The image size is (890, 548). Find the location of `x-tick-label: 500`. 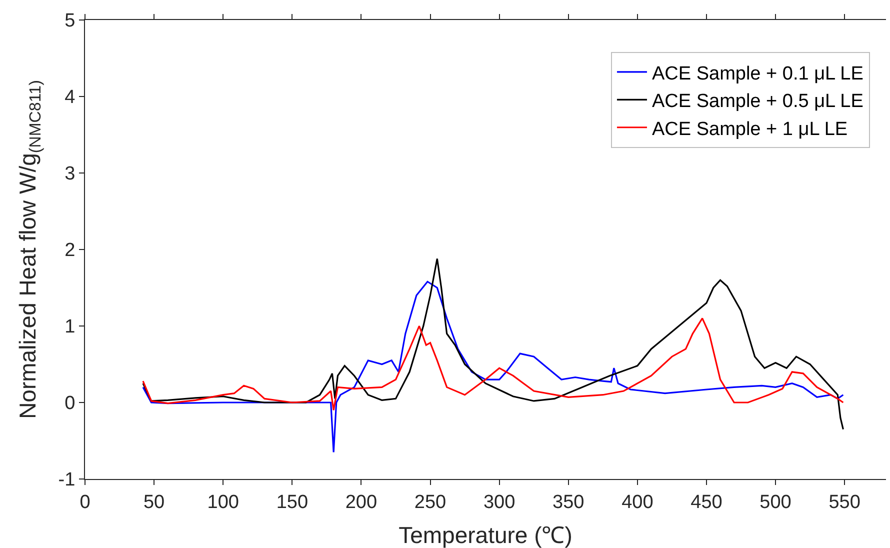

x-tick-label: 500 is located at coordinates (776, 502).